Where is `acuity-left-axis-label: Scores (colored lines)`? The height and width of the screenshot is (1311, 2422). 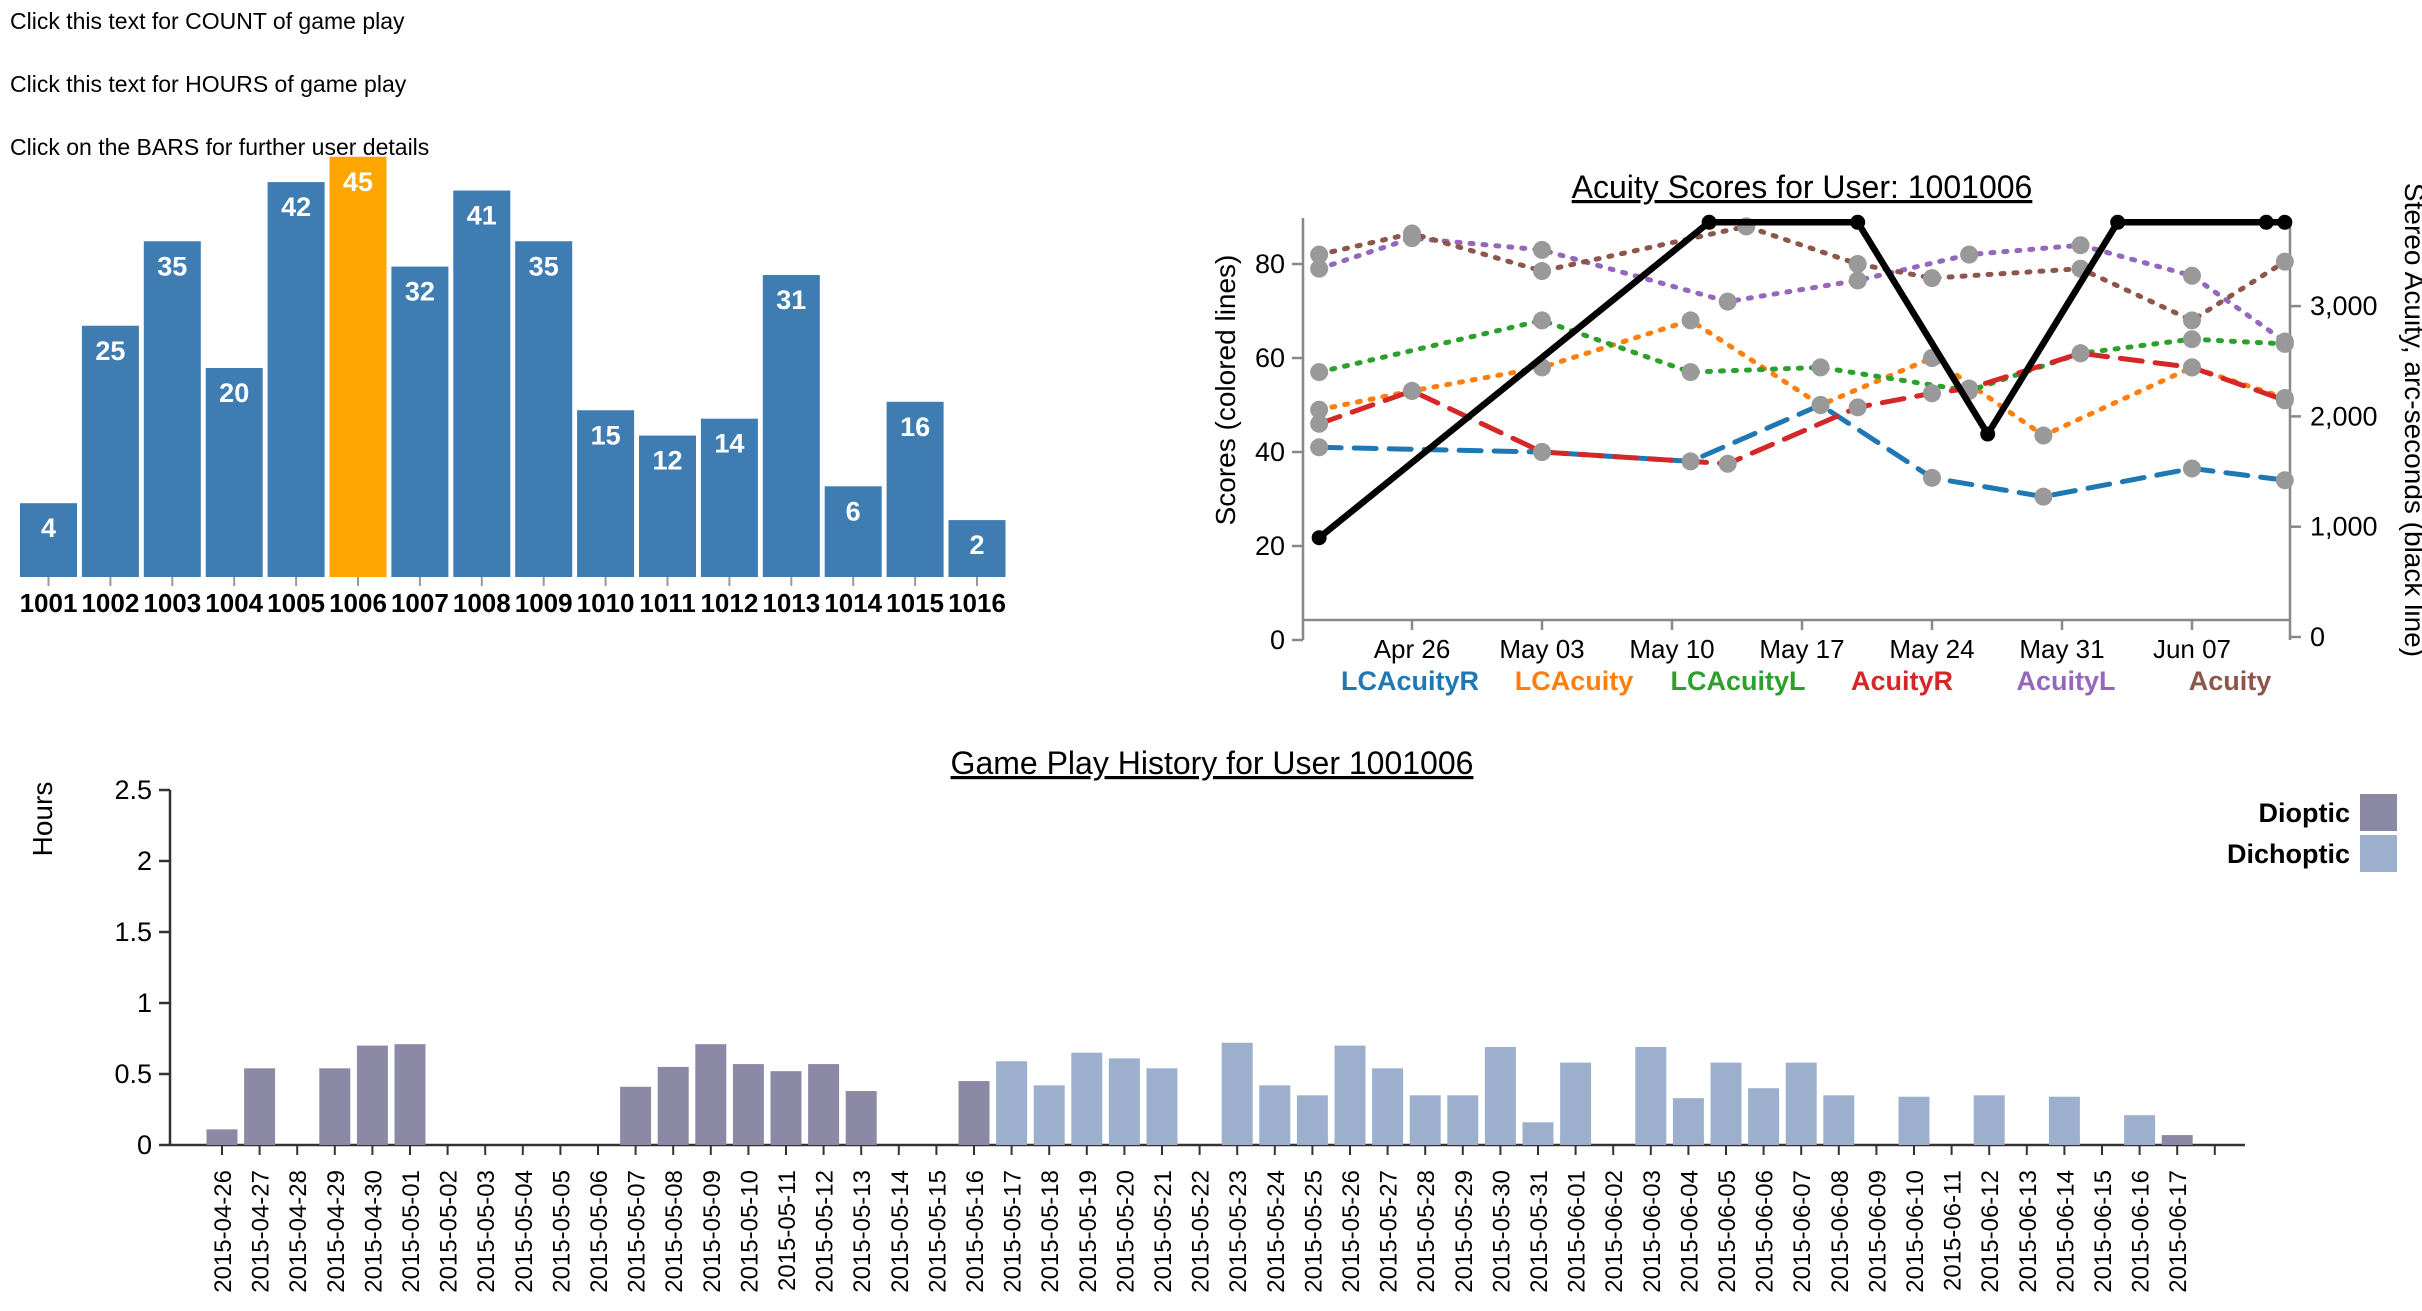 acuity-left-axis-label: Scores (colored lines) is located at coordinates (1225, 390).